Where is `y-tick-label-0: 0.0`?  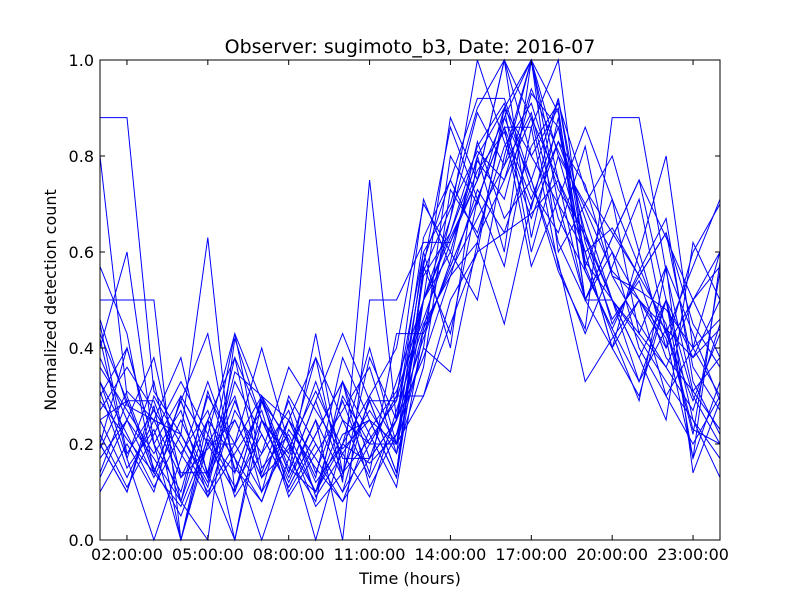
y-tick-label-0: 0.0 is located at coordinates (81, 540).